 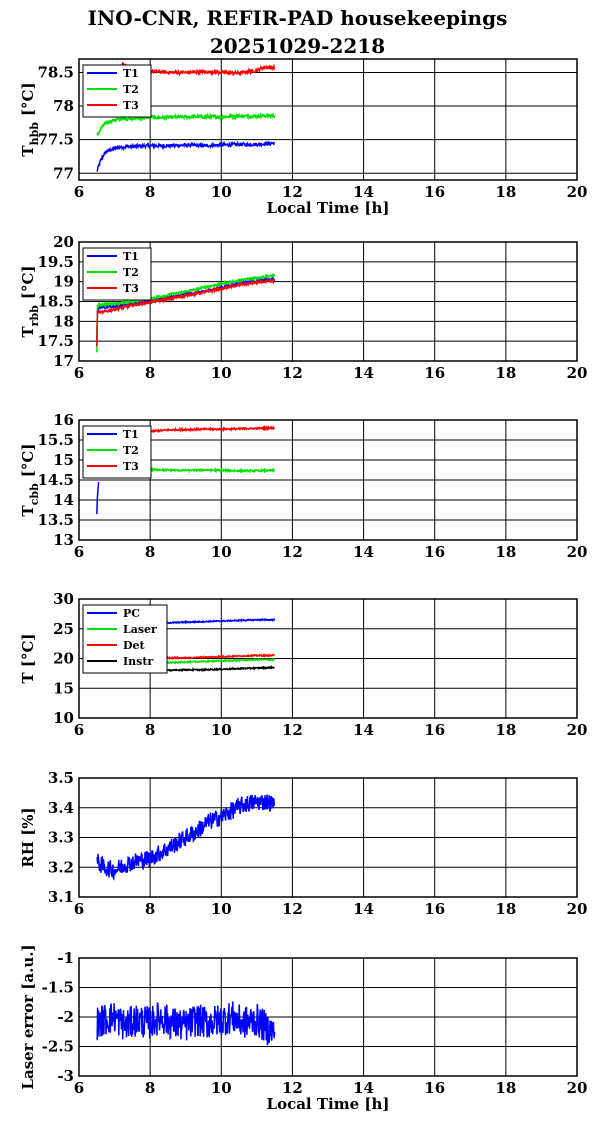 I want to click on y-tick-label: -1.5, so click(x=58, y=988).